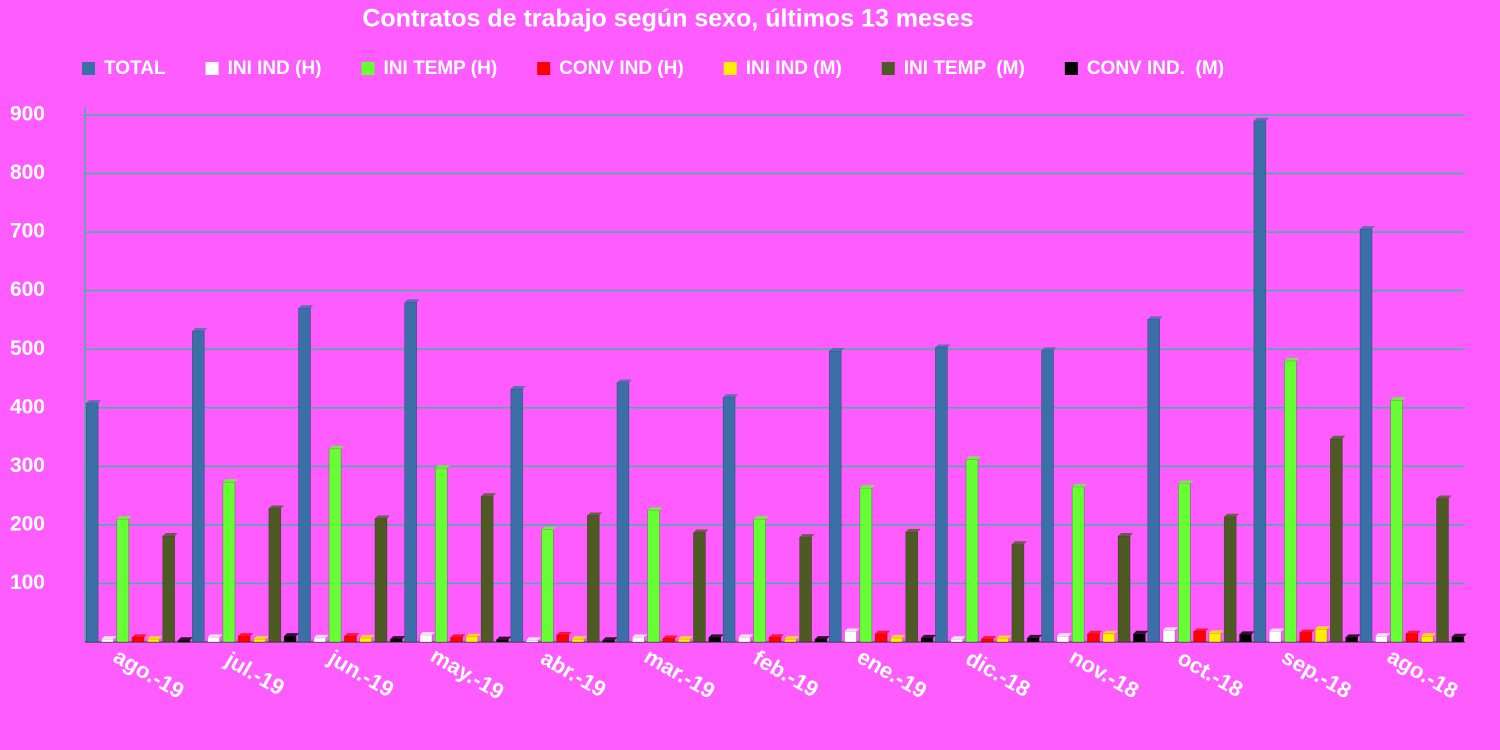  Describe the element at coordinates (368, 68) in the screenshot. I see `legend-swatch` at that location.